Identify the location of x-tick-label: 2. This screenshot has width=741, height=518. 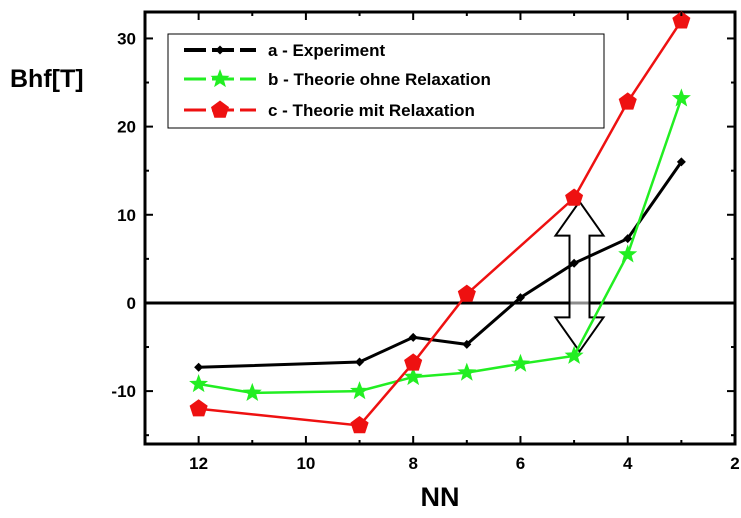
(734, 463).